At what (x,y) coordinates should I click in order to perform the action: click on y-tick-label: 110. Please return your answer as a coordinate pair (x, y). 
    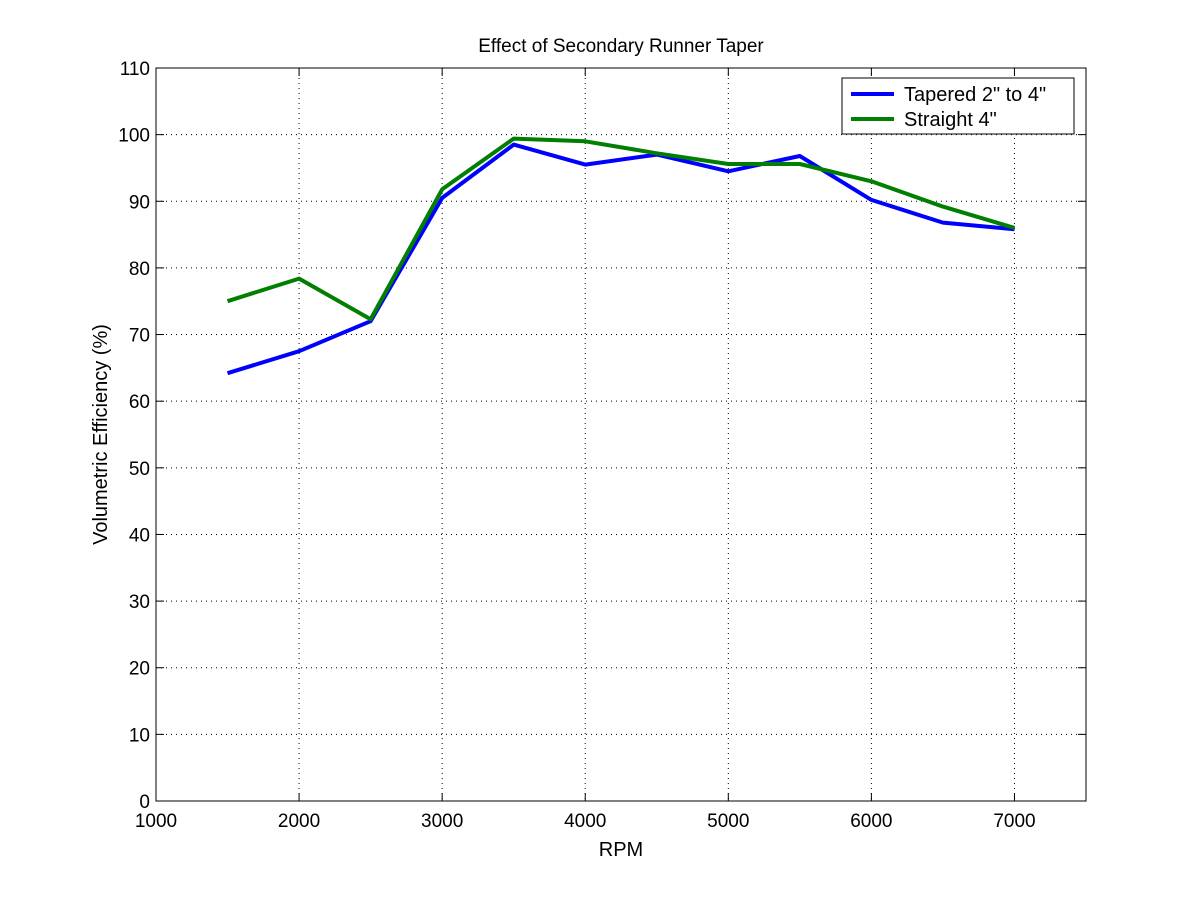
    Looking at the image, I should click on (135, 69).